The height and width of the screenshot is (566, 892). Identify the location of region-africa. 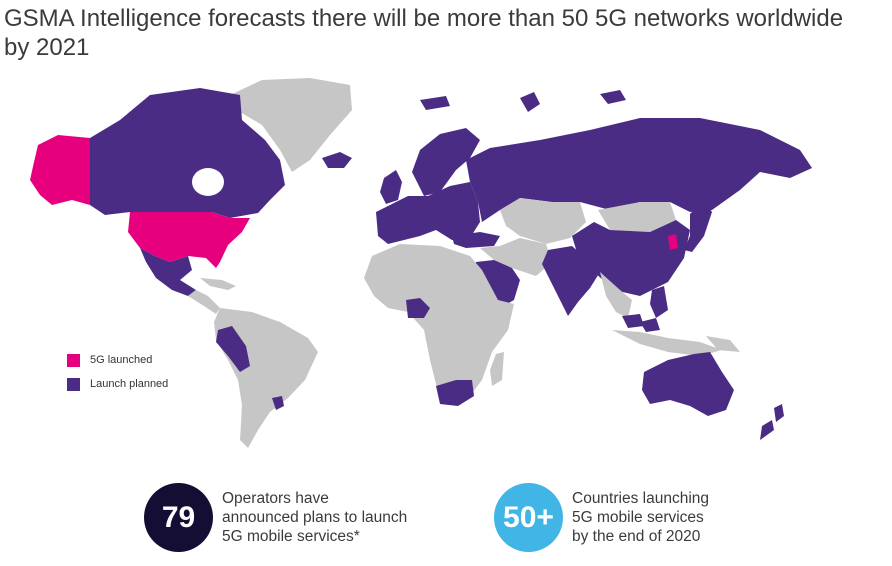
(439, 323).